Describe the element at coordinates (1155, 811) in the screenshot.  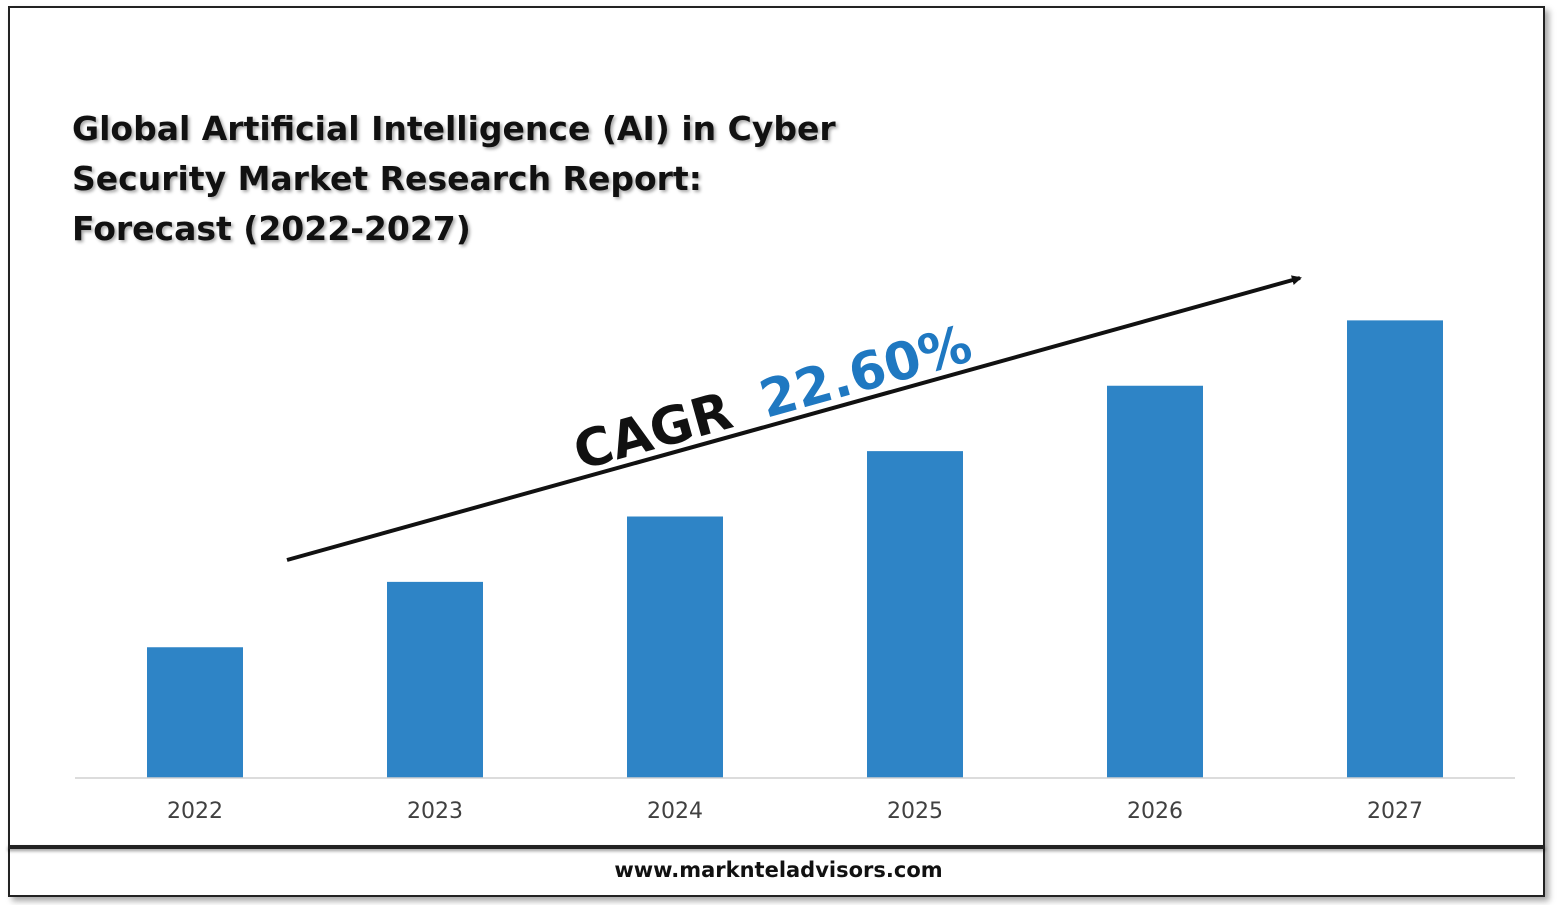
I see `x-tick-label-2026: 2026` at that location.